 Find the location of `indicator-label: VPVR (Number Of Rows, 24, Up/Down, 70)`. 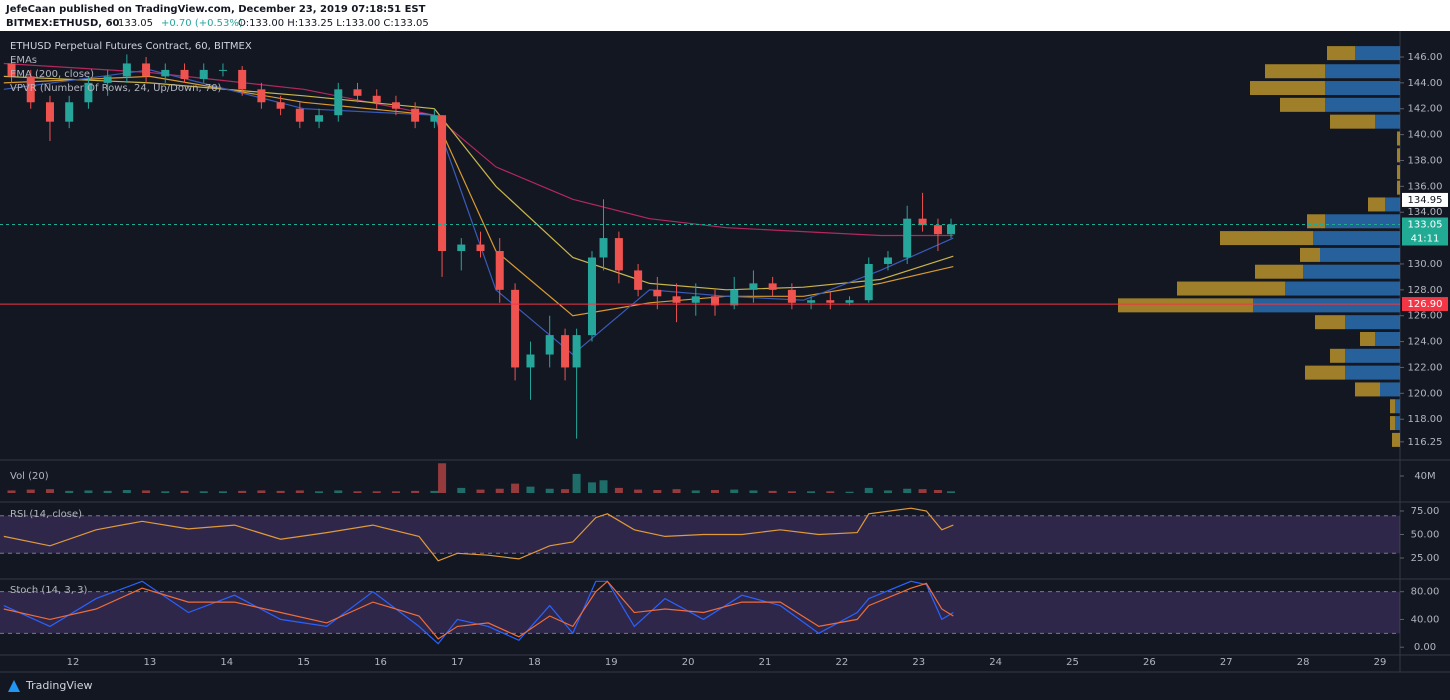

indicator-label: VPVR (Number Of Rows, 24, Up/Down, 70) is located at coordinates (116, 88).